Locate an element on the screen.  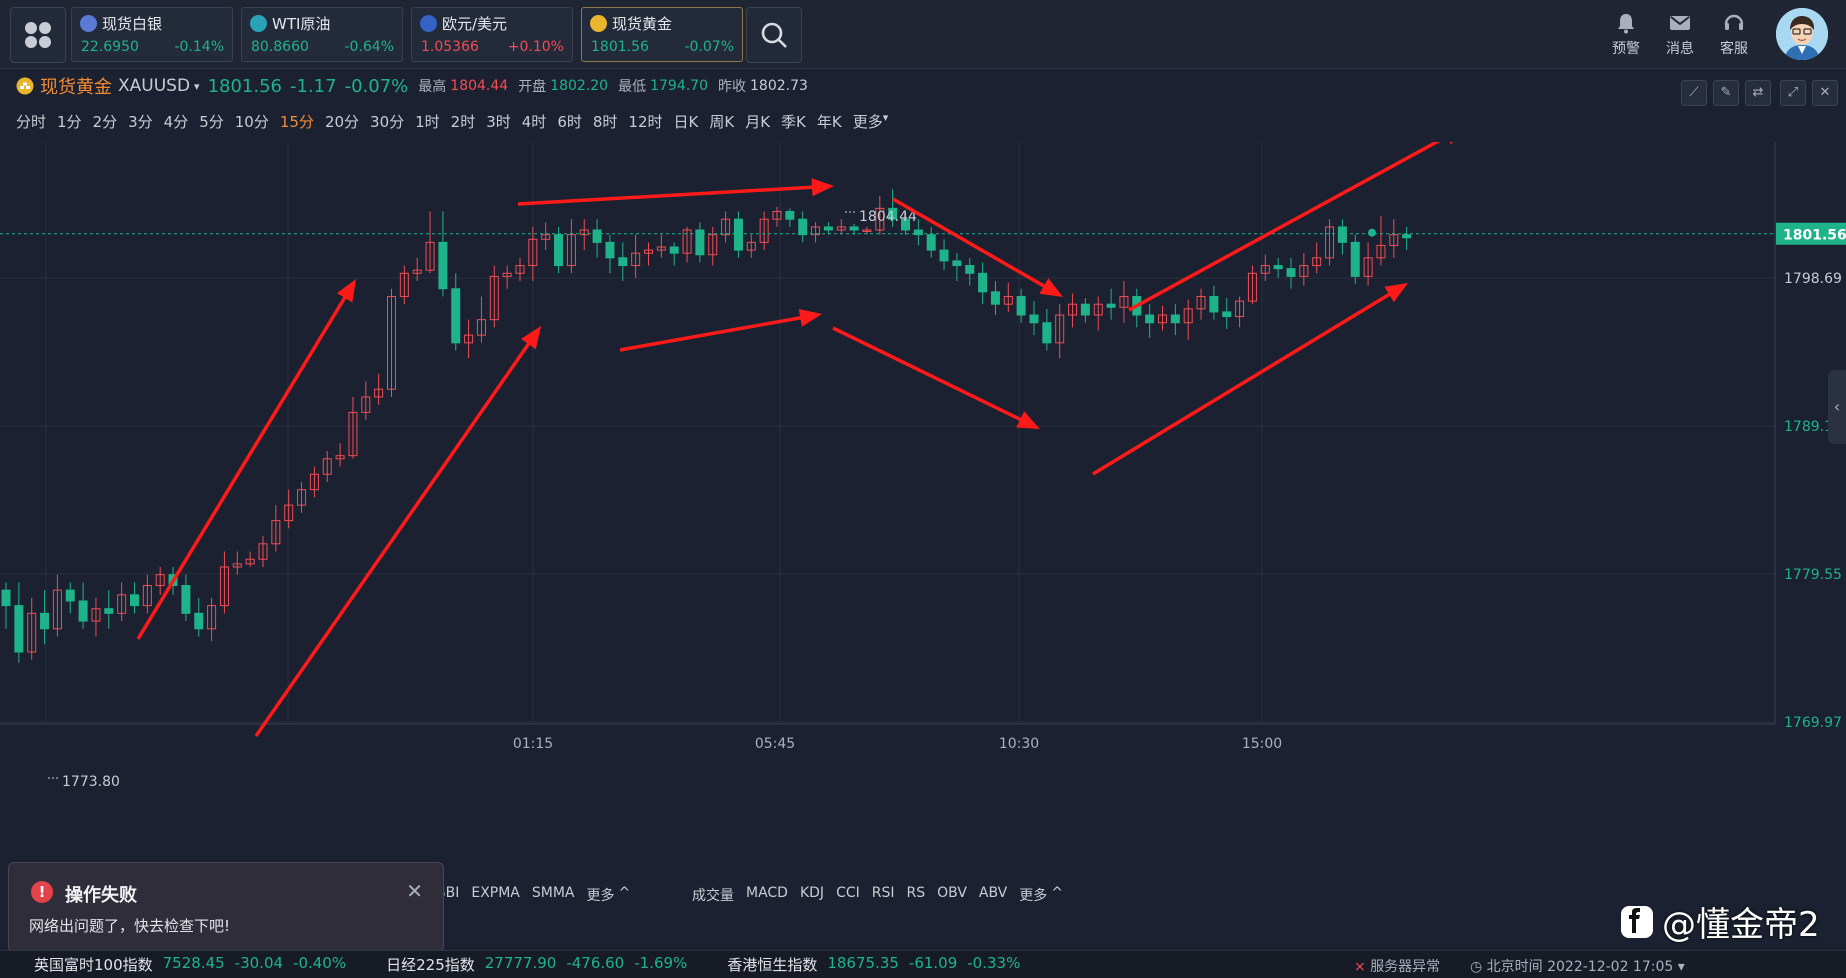
indicator-tab: SMMA is located at coordinates (553, 893).